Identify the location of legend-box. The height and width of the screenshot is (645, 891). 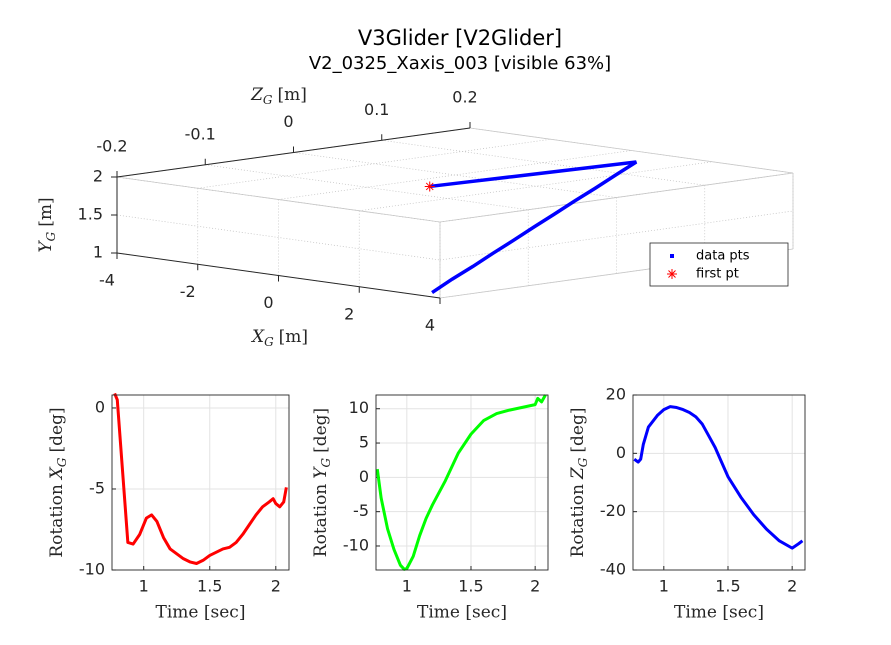
(719, 264).